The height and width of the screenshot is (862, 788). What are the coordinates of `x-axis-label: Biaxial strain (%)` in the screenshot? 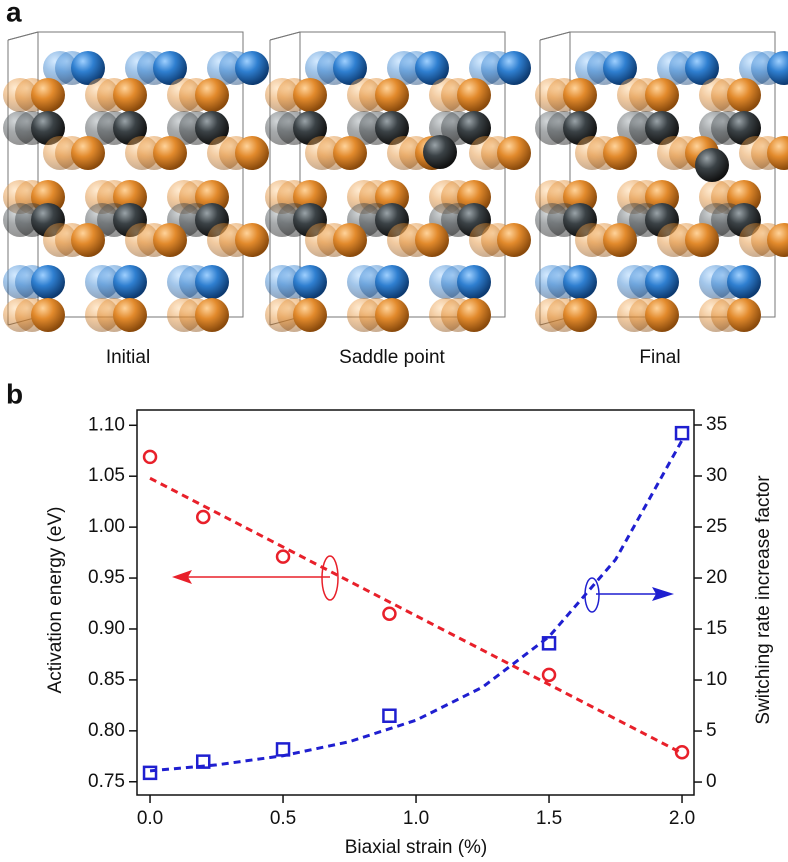 It's located at (416, 847).